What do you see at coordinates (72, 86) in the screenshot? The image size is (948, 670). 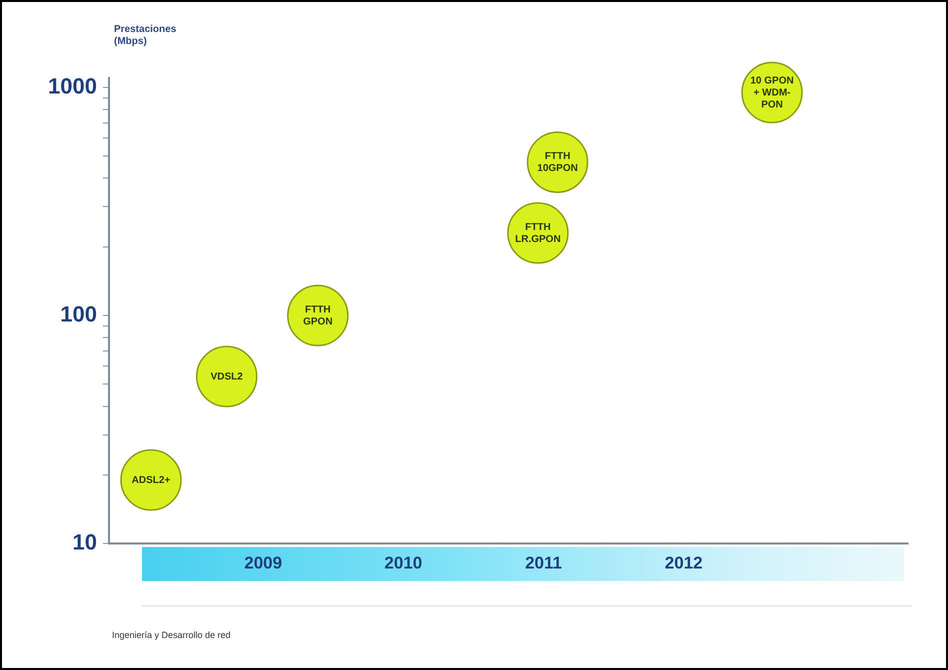 I see `y-tick-label: 1000` at bounding box center [72, 86].